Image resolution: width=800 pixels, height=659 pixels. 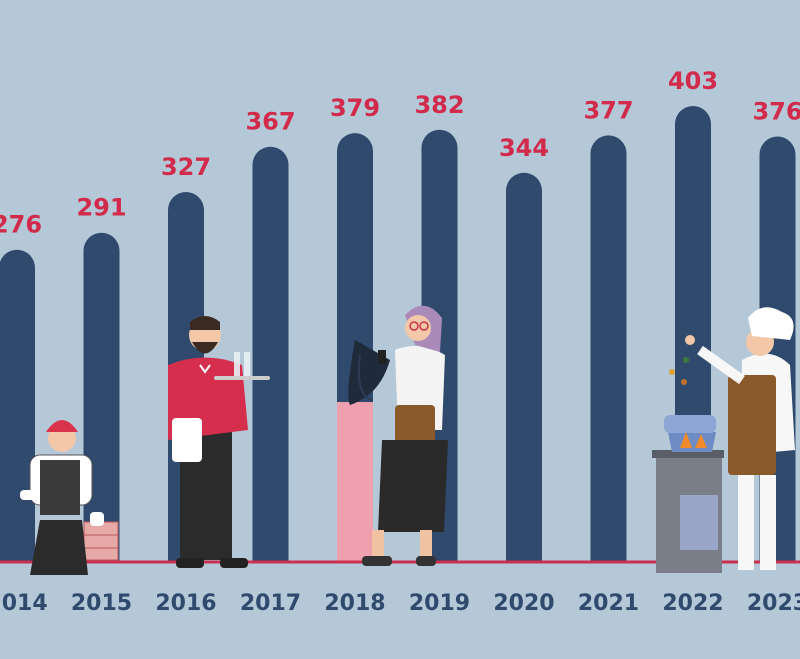 What do you see at coordinates (355, 108) in the screenshot?
I see `value-label-2018: 379` at bounding box center [355, 108].